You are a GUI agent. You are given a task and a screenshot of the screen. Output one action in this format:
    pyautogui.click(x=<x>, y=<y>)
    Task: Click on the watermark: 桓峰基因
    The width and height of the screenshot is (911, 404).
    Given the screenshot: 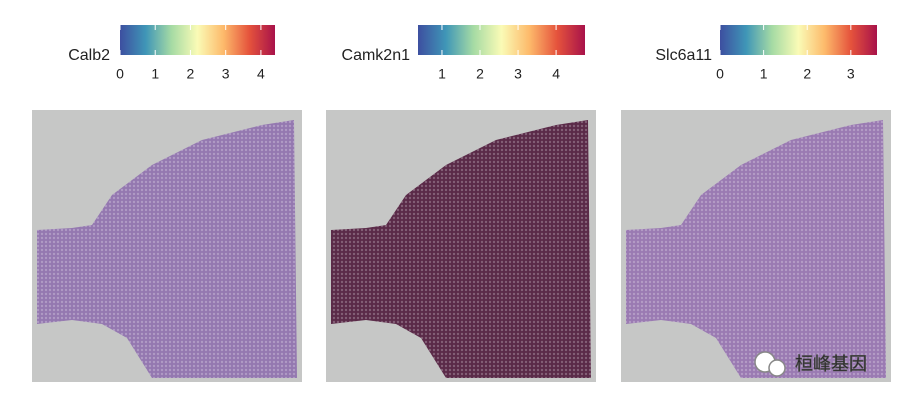 What is the action you would take?
    pyautogui.click(x=810, y=364)
    